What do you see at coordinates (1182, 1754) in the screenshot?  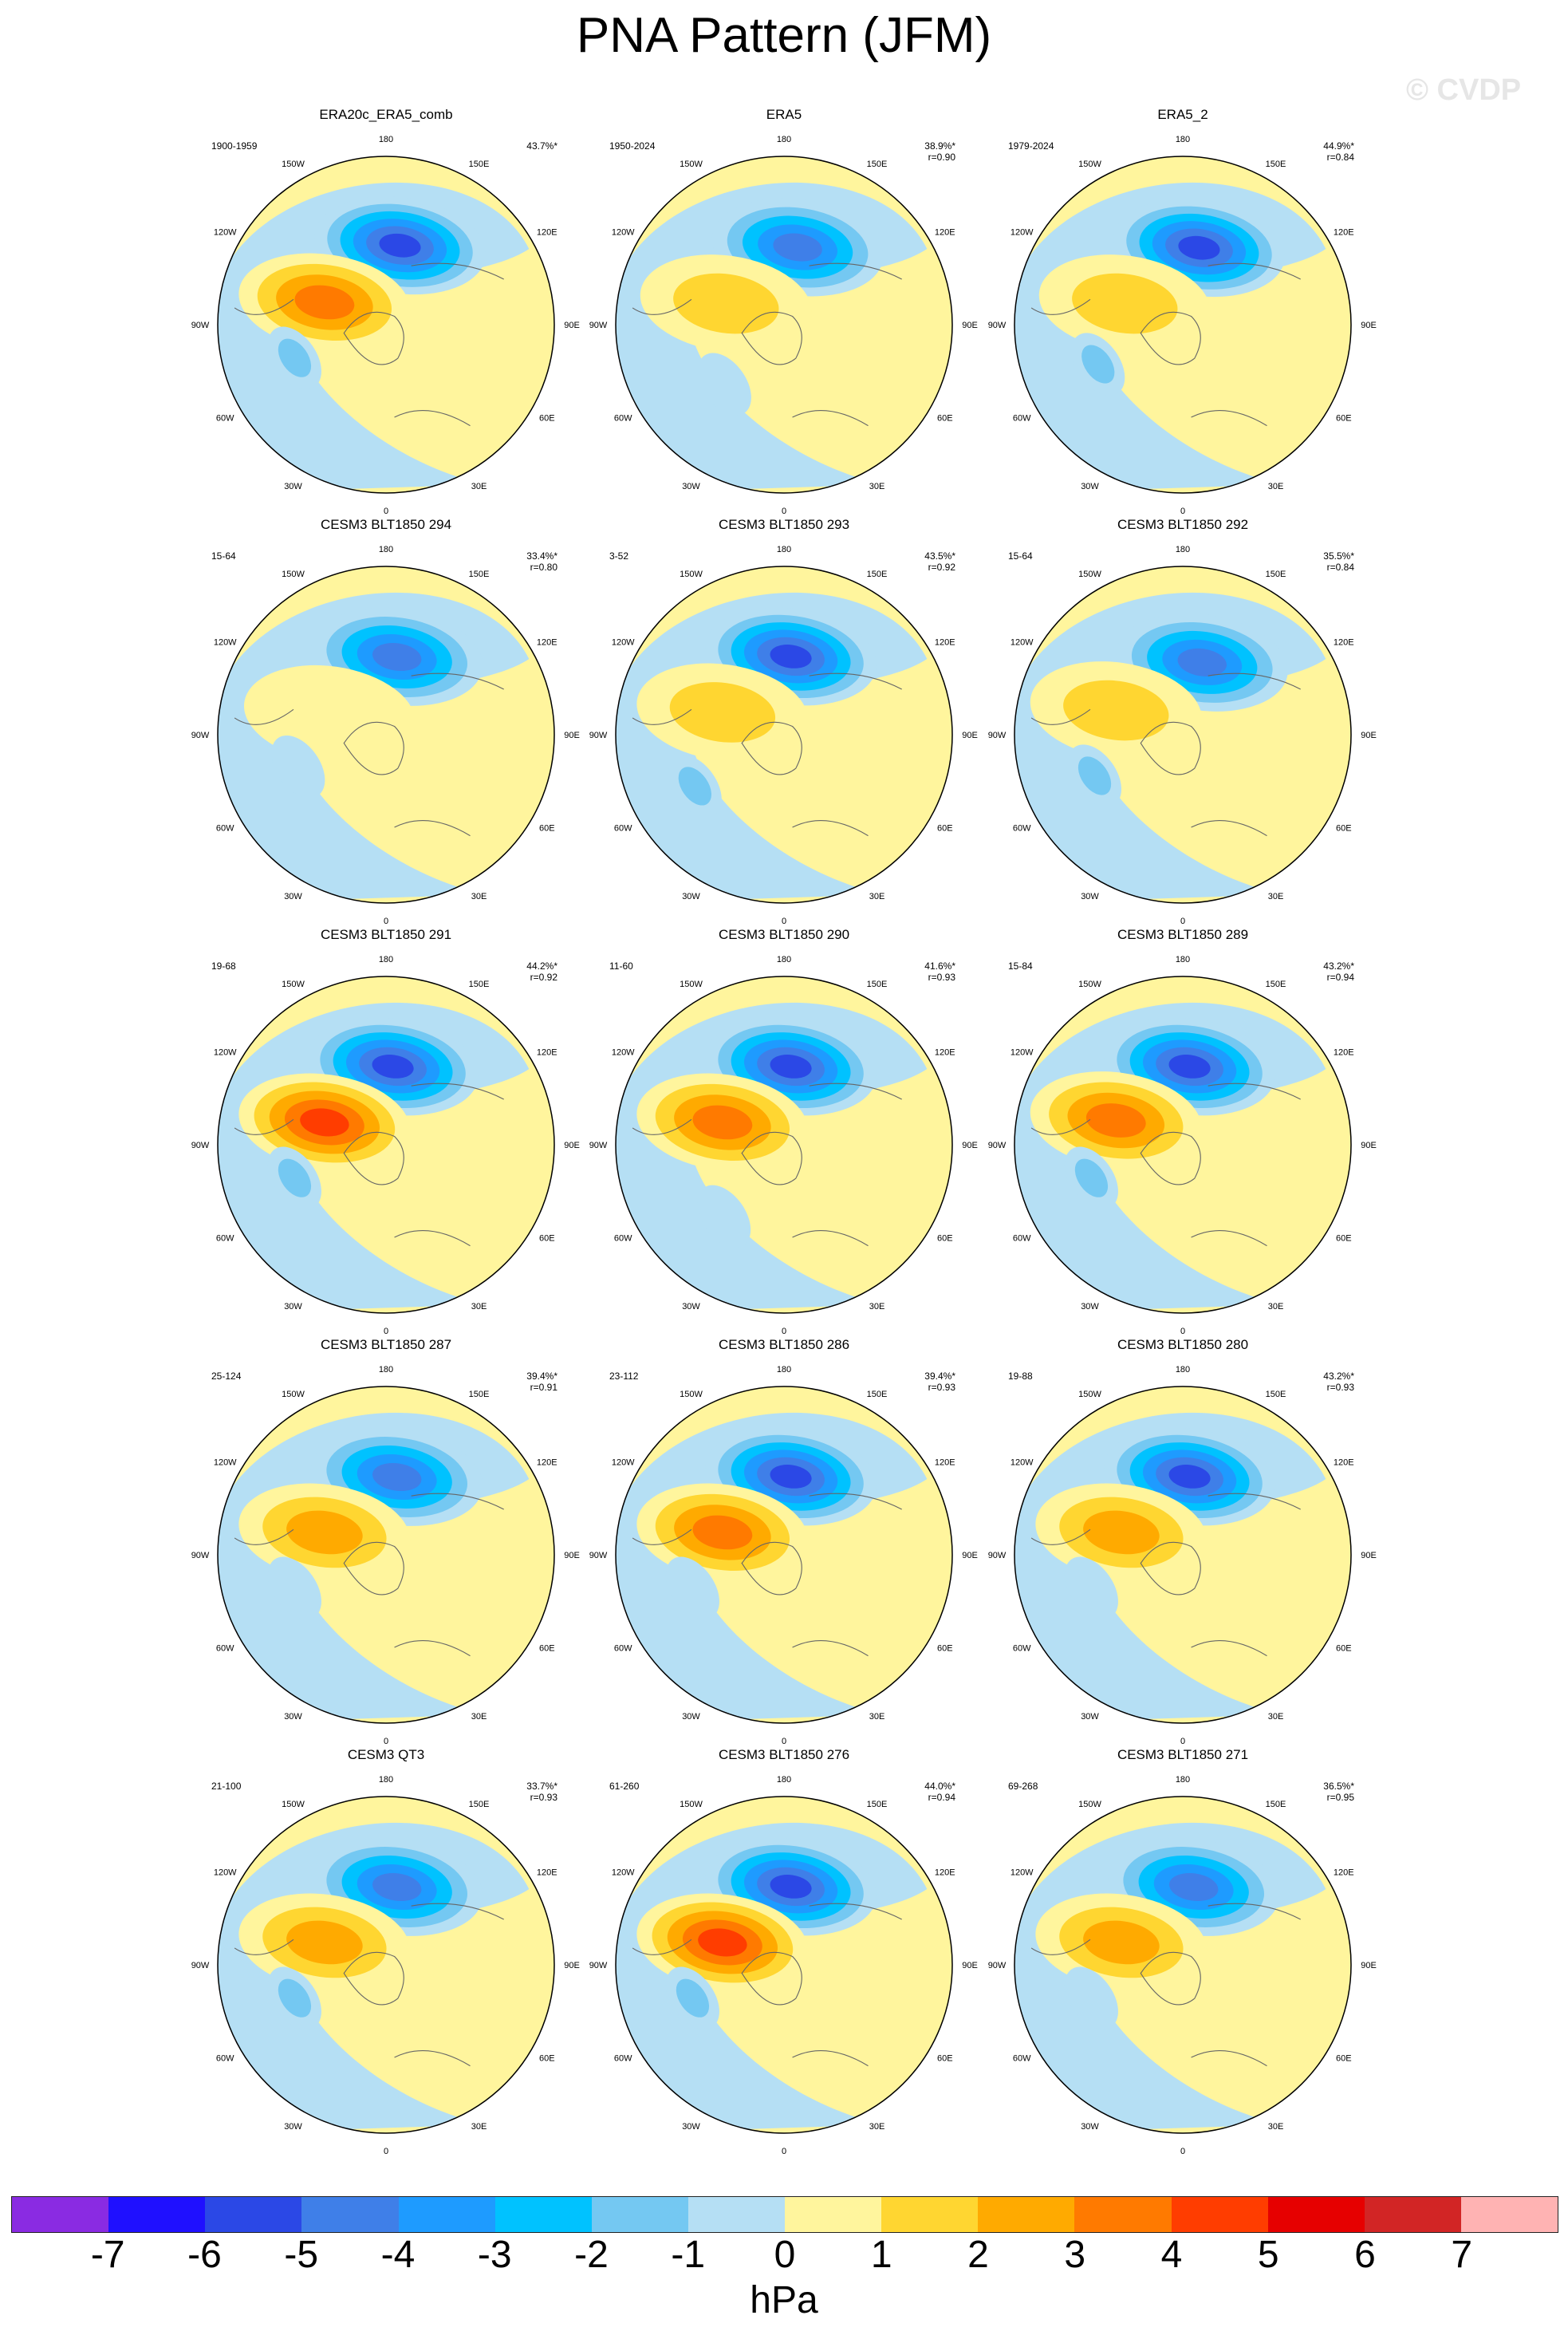 I see `panel-title: CESM3 BLT1850 271` at bounding box center [1182, 1754].